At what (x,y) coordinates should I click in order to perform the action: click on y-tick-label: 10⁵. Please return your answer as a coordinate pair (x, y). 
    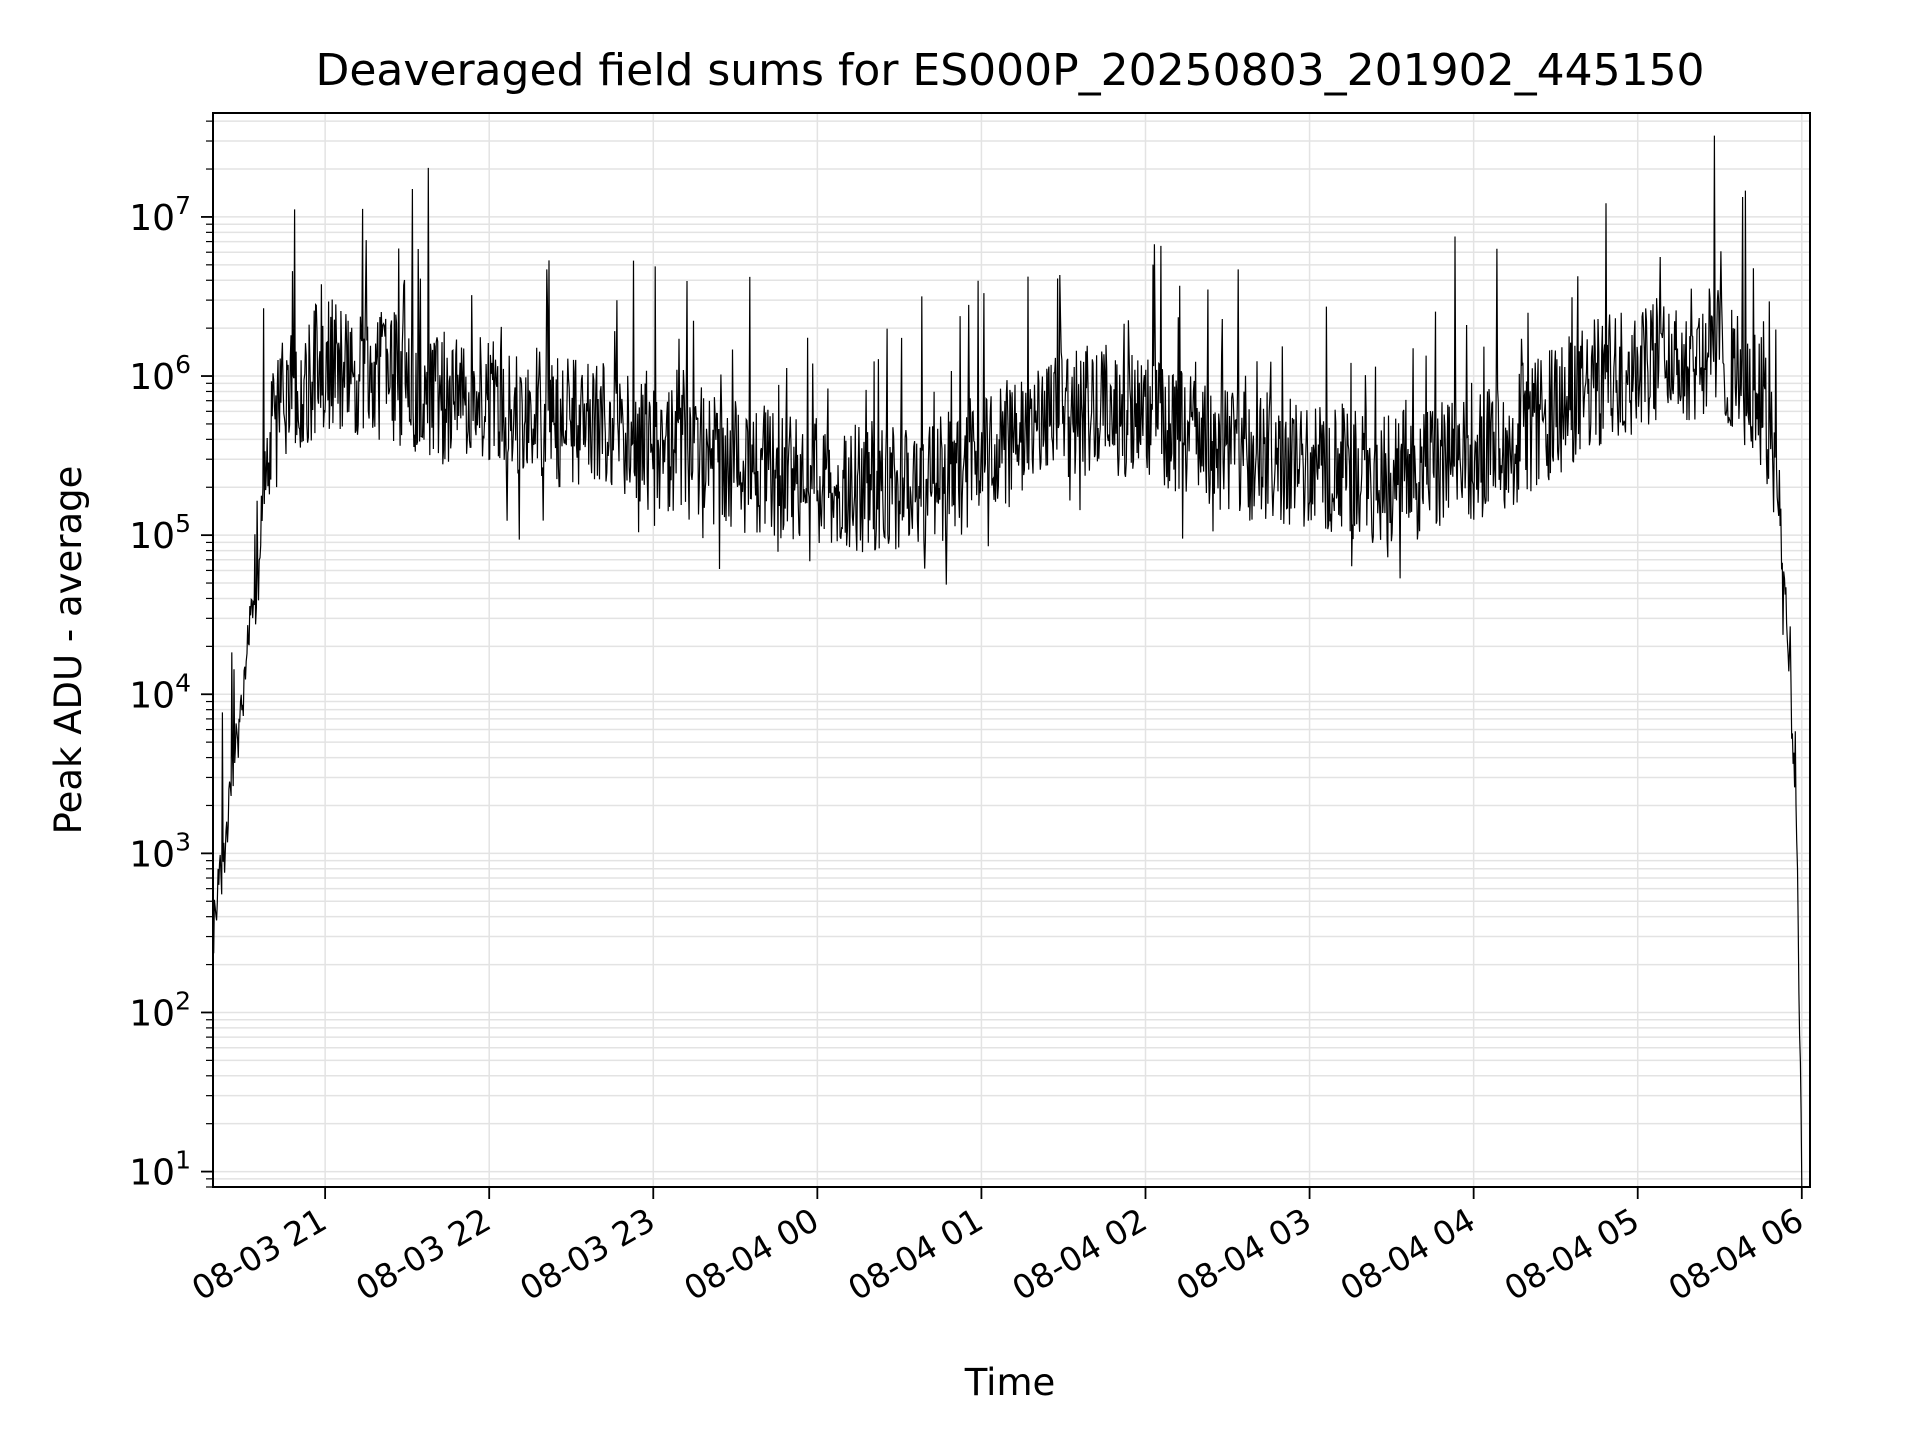
    Looking at the image, I should click on (160, 533).